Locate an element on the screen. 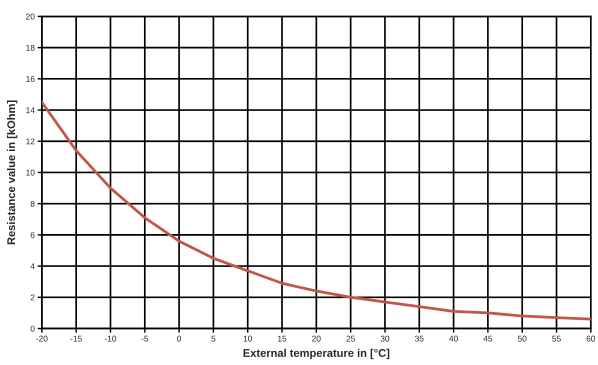 The image size is (598, 365). y-tick-label: 18 is located at coordinates (30, 47).